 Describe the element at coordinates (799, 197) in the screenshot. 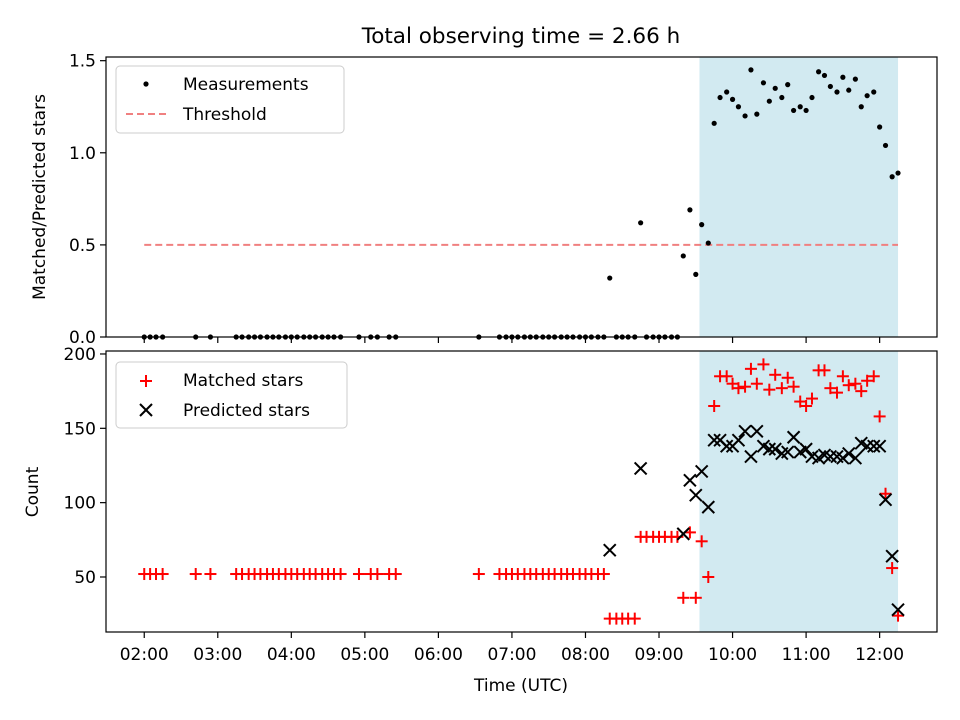

I see `top-shaded-region` at that location.